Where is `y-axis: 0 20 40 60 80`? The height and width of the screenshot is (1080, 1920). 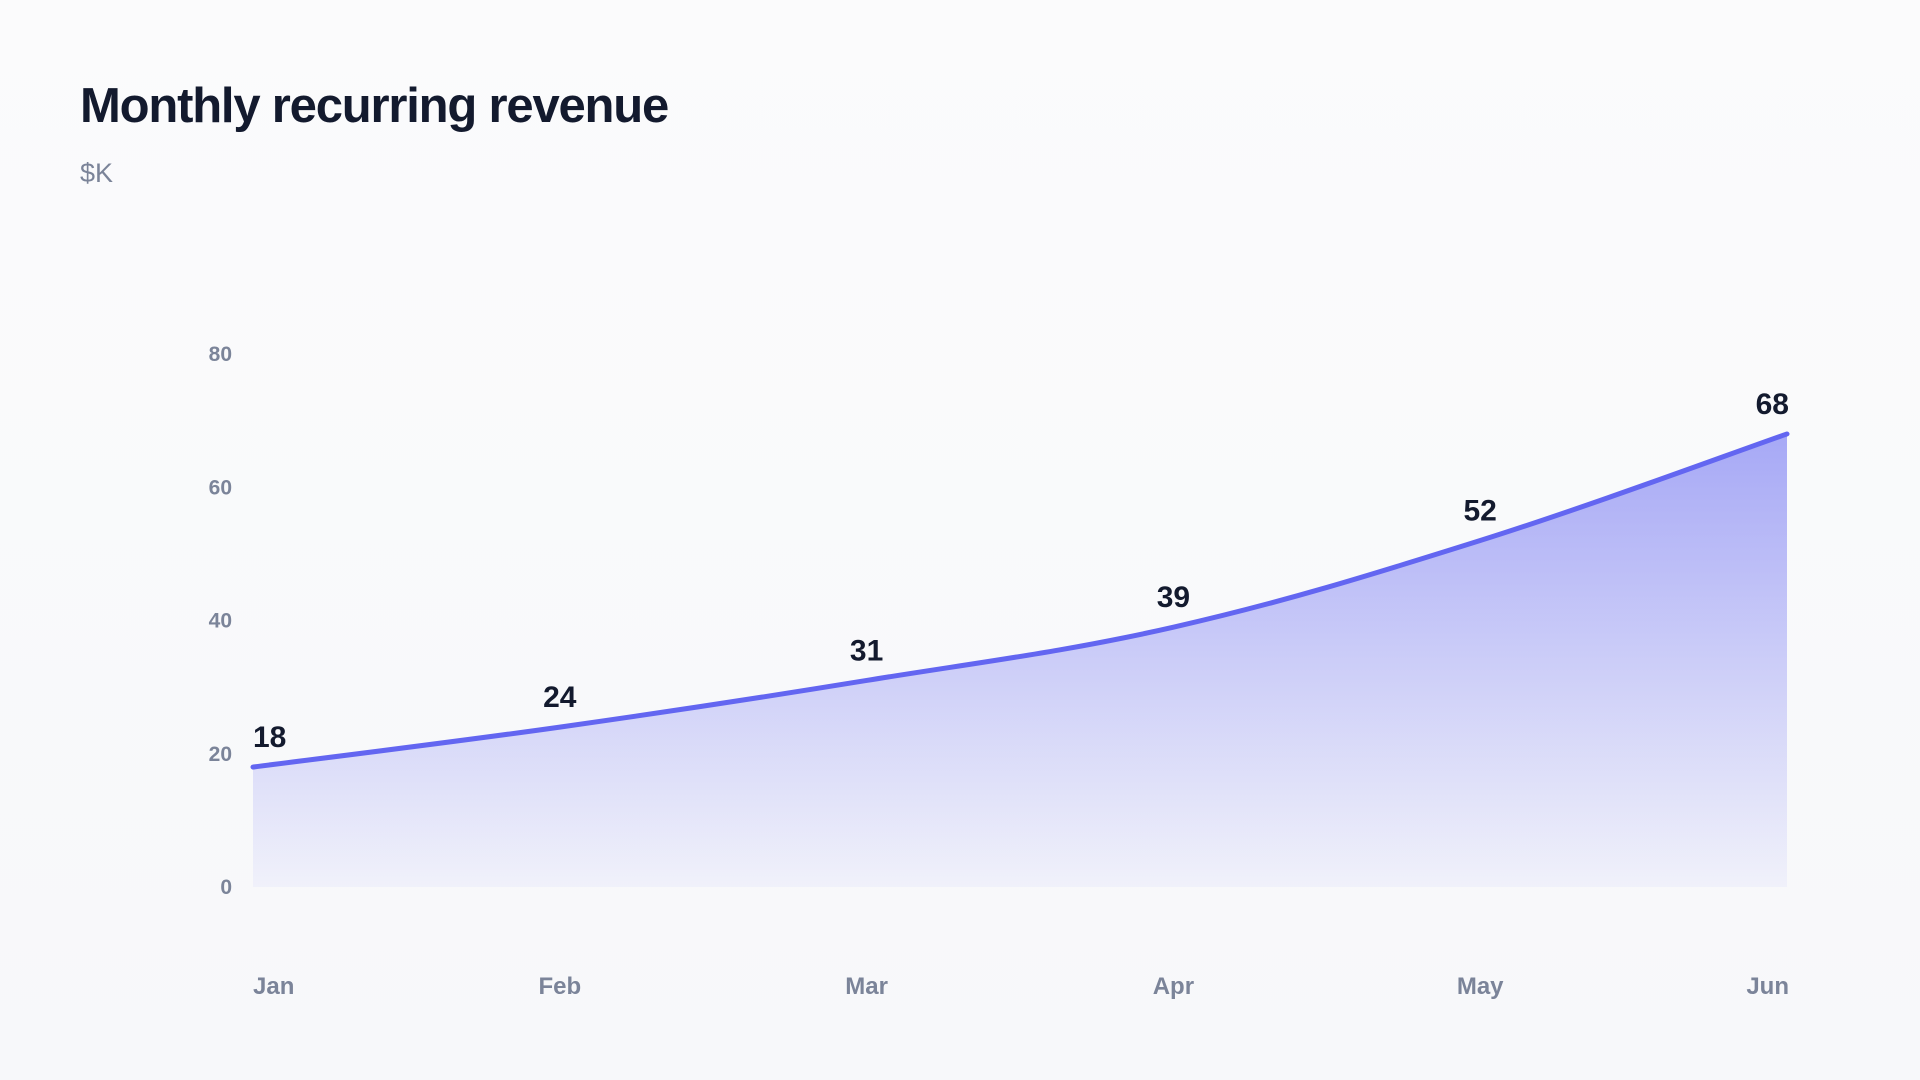
y-axis: 0 20 40 60 80 is located at coordinates (220, 621).